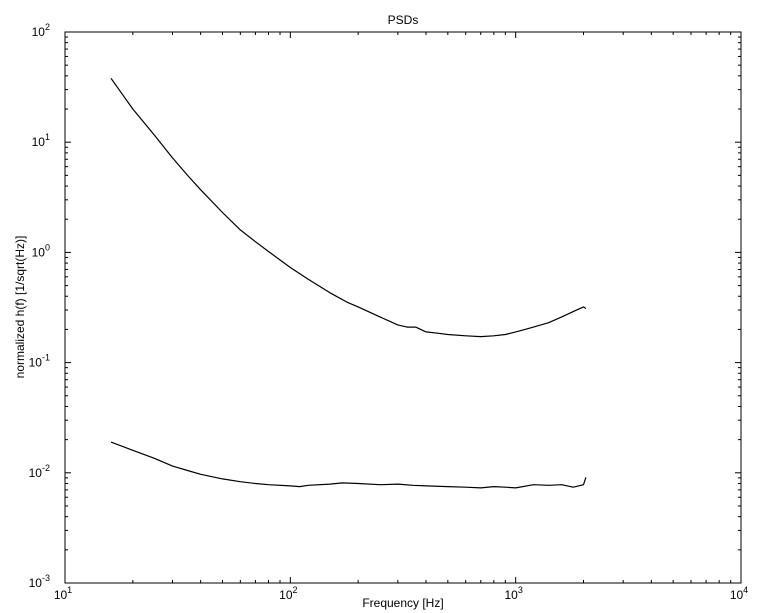  I want to click on y-tick-label: 10², so click(41, 30).